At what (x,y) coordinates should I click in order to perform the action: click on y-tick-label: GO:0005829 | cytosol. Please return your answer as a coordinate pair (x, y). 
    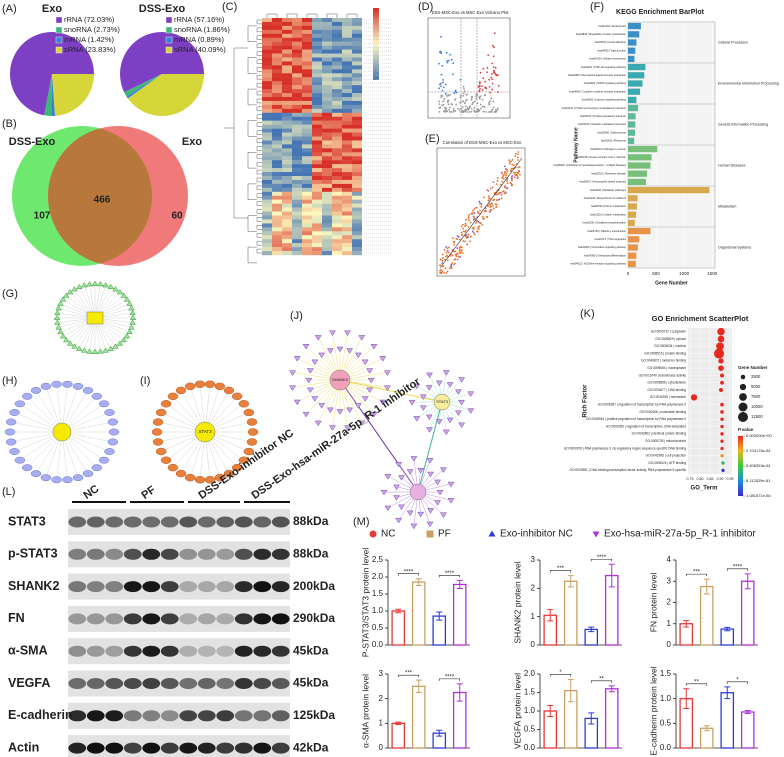
    Looking at the image, I should click on (670, 339).